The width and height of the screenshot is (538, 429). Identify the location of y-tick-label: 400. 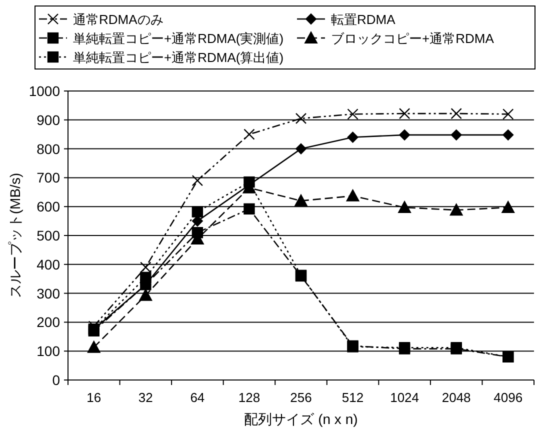
(48, 264).